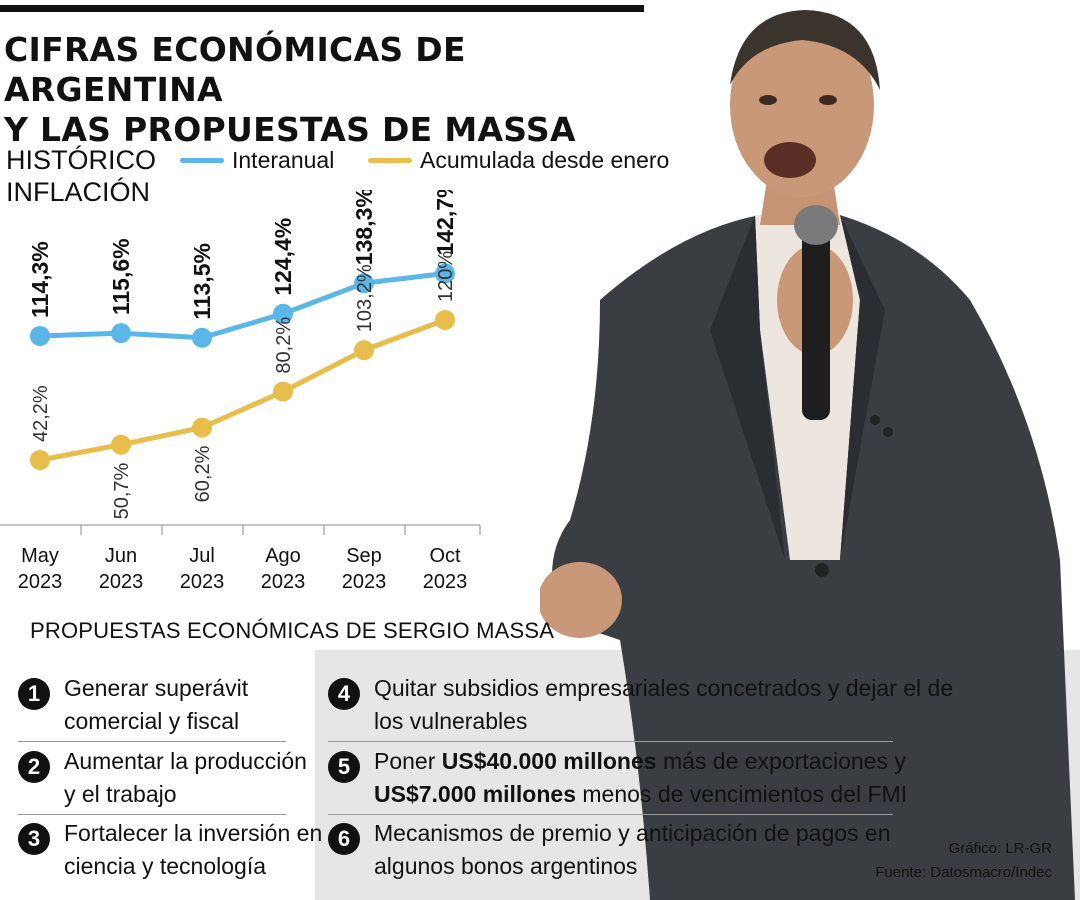  I want to click on proposal-number: 5, so click(344, 767).